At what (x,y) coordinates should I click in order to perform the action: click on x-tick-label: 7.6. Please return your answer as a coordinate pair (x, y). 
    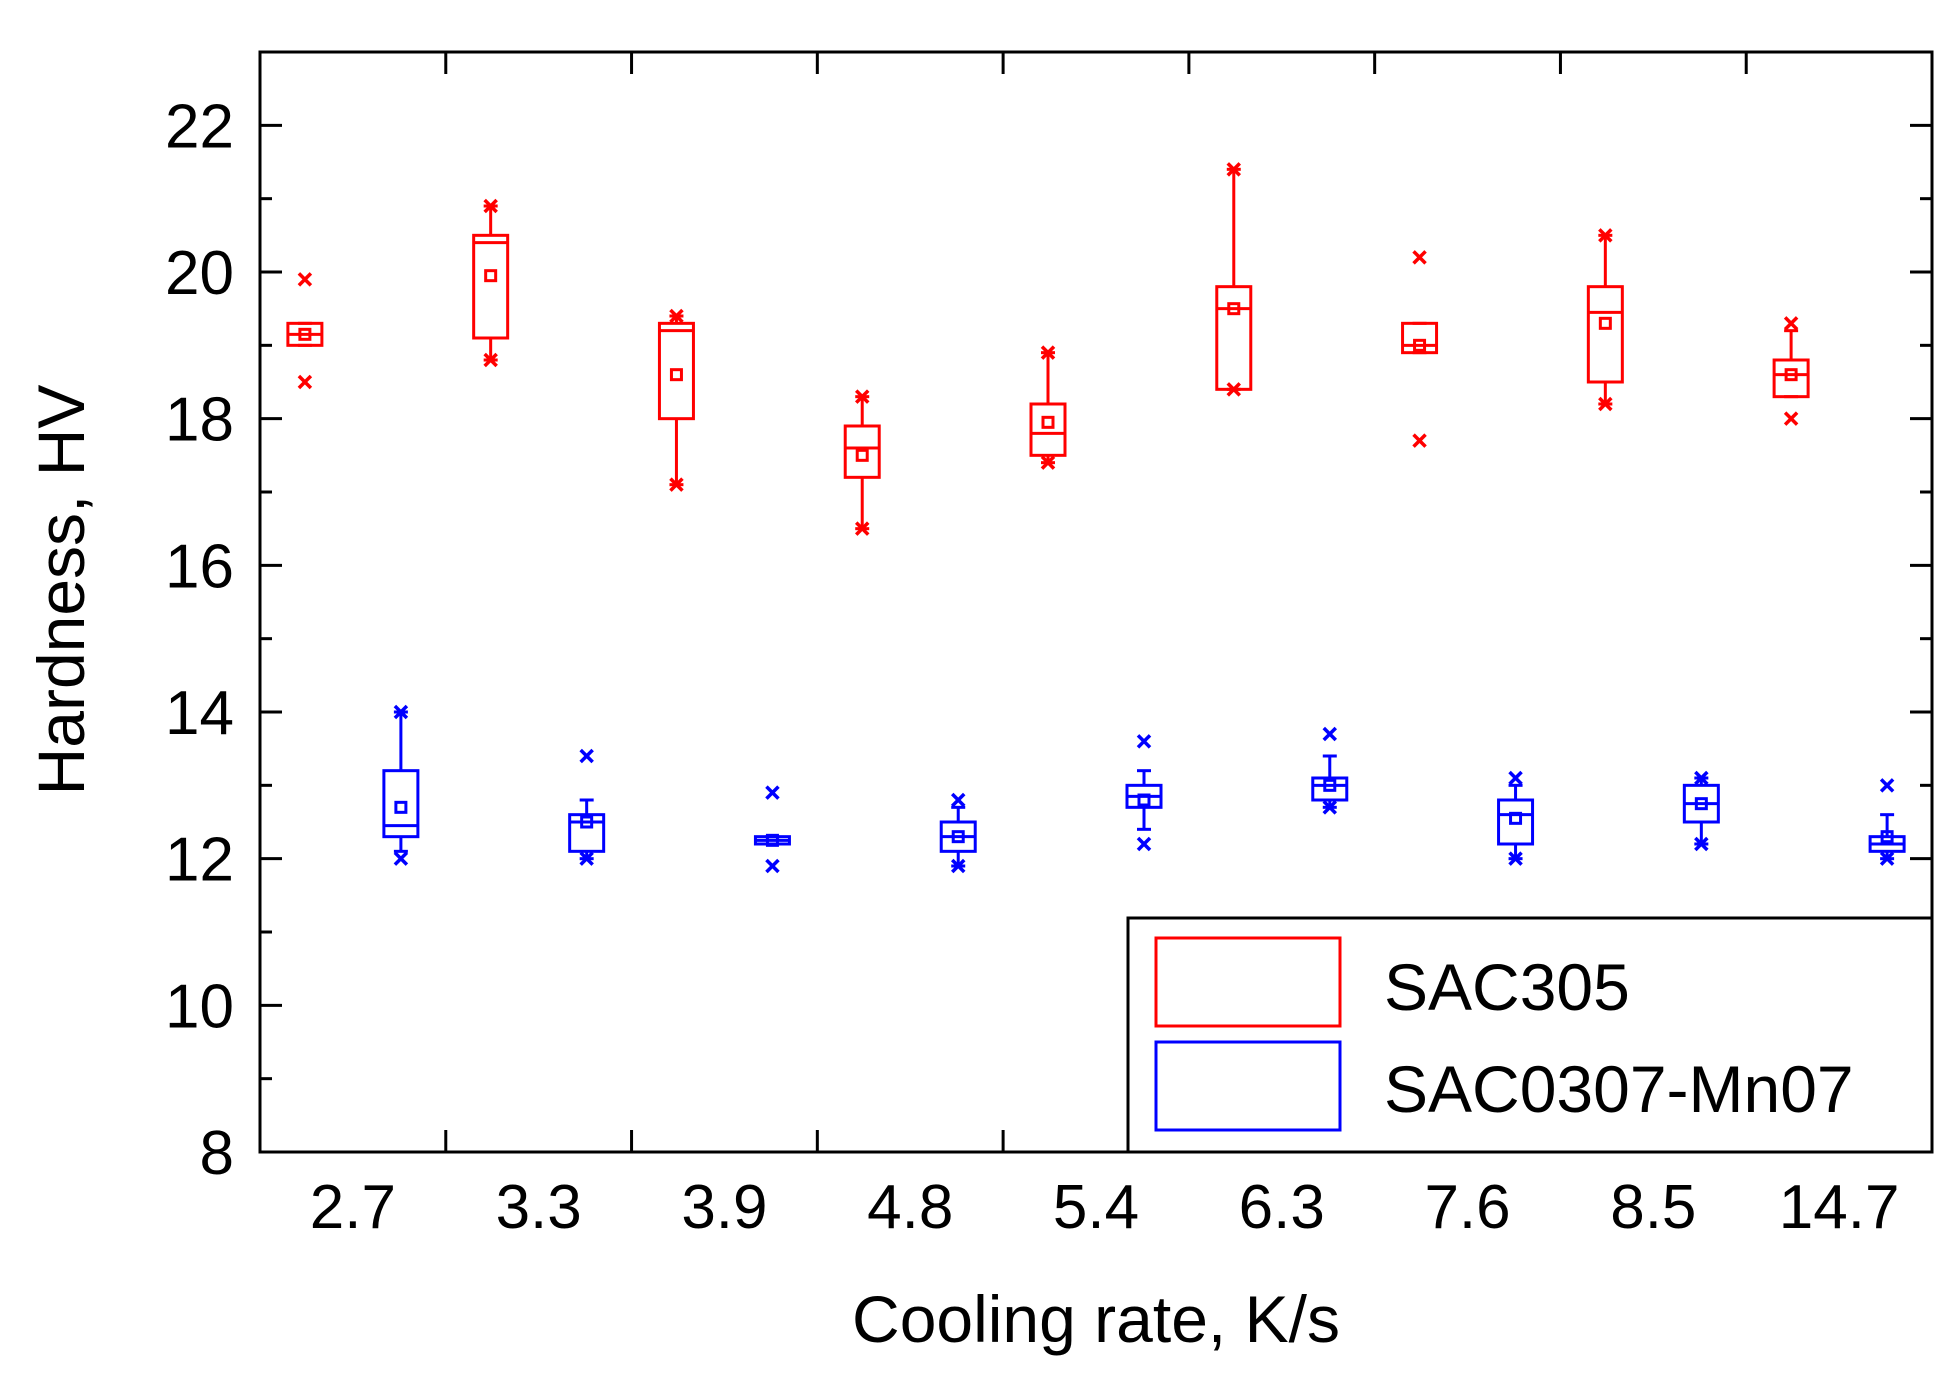
    Looking at the image, I should click on (1467, 1207).